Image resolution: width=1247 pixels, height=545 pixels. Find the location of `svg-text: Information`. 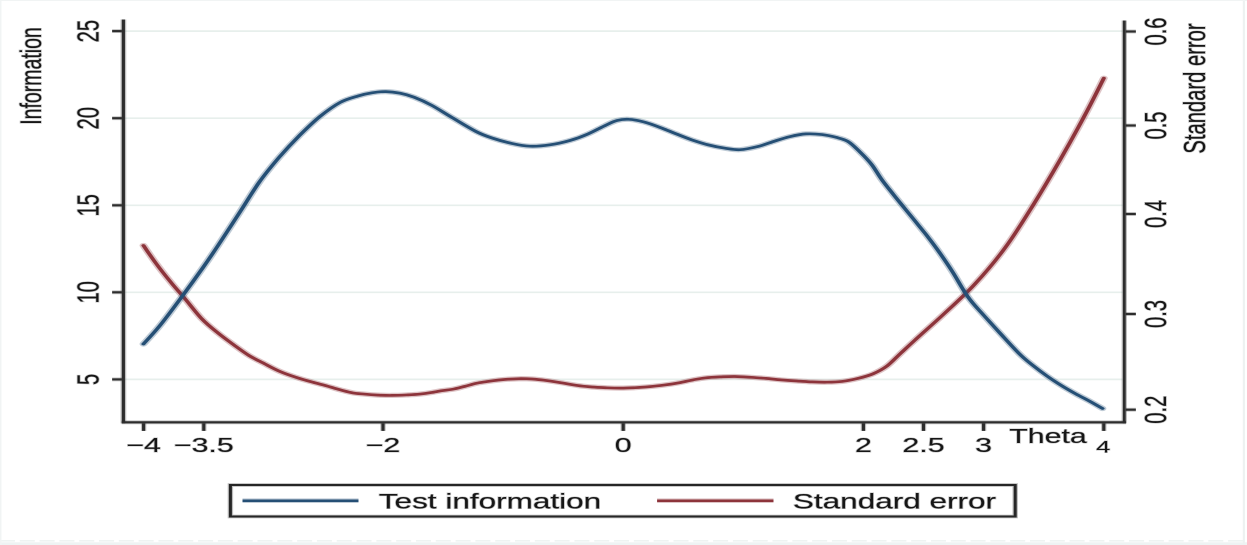

svg-text: Information is located at coordinates (31, 76).